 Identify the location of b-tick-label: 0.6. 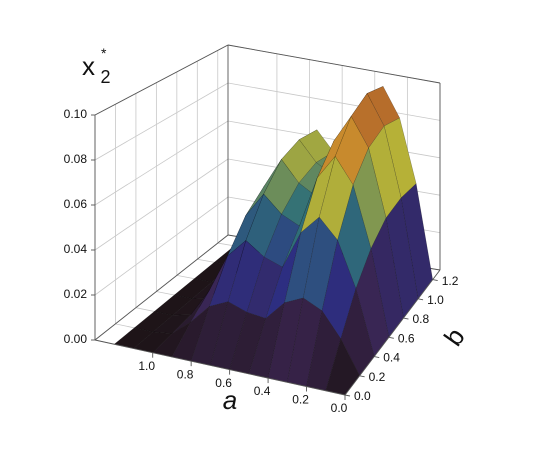
(406, 338).